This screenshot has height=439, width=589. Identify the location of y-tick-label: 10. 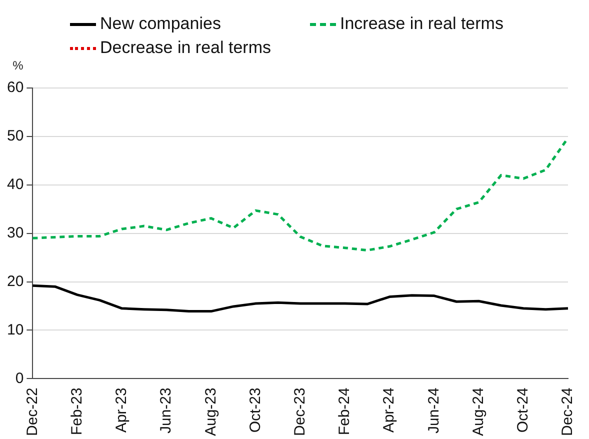
(15, 329).